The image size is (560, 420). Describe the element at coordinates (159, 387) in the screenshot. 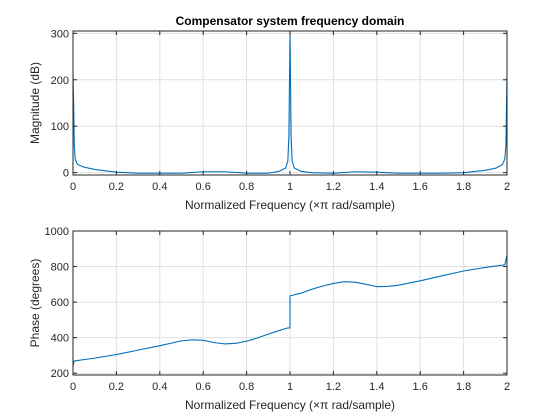

I see `phase-x-tick-label: 0.4` at that location.